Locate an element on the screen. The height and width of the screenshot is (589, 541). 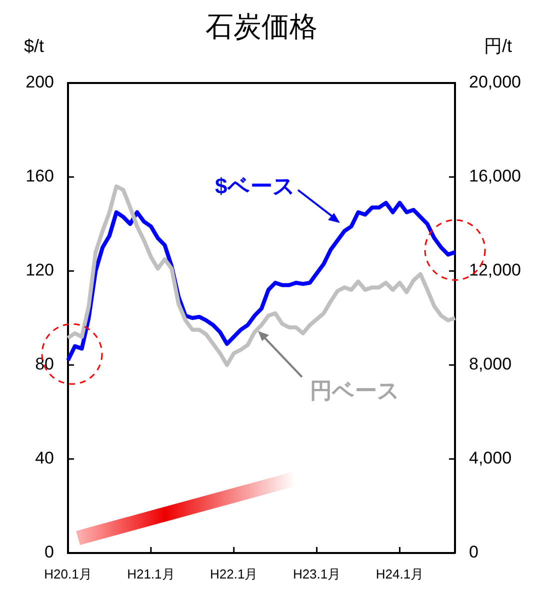
x-tick-label: H20.1月 is located at coordinates (68, 574).